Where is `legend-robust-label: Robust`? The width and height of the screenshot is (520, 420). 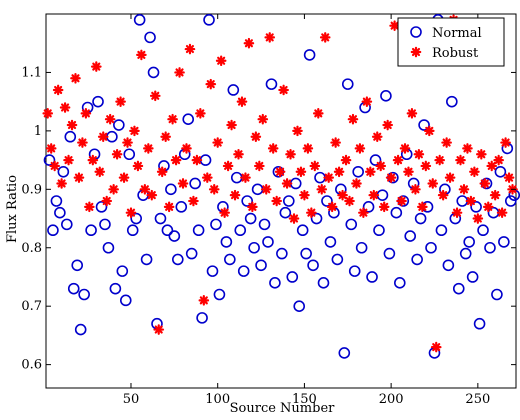
legend-robust-label: Robust is located at coordinates (455, 53).